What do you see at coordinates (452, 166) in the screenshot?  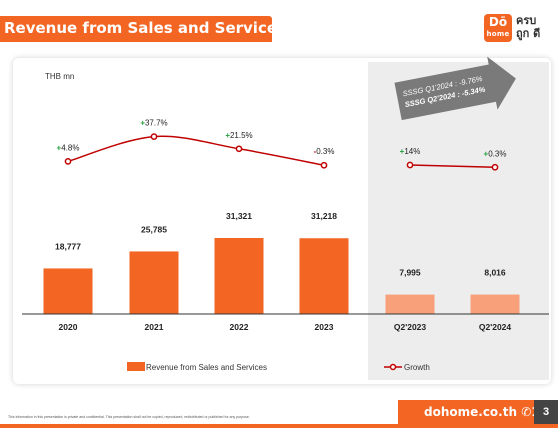 I see `growth-line-quarterly` at bounding box center [452, 166].